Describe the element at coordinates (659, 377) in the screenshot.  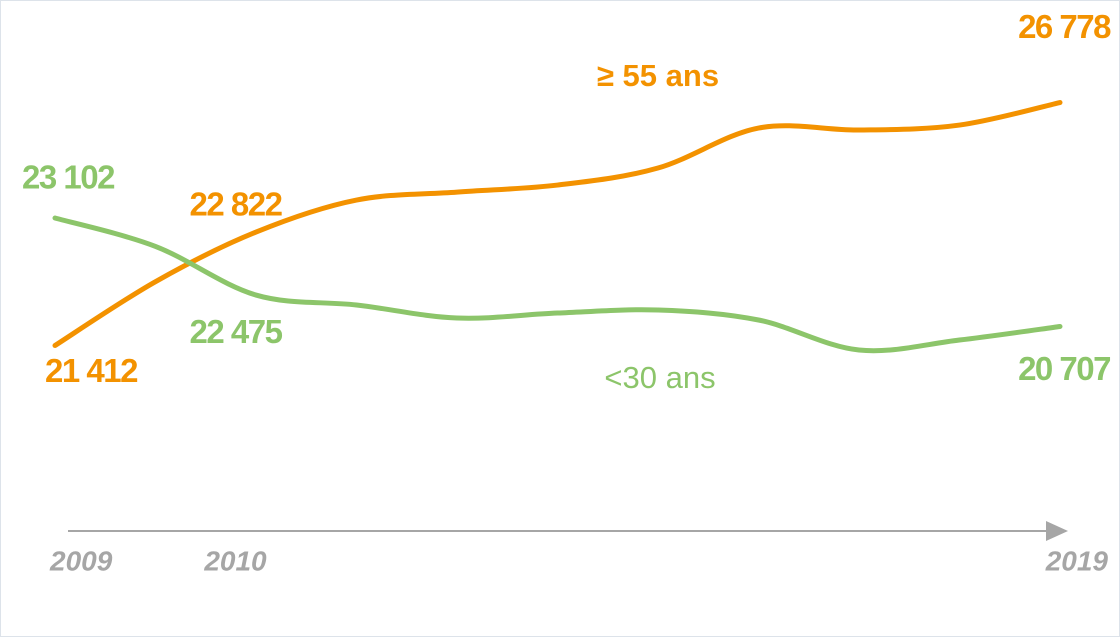
I see `series-name: <30 ans` at that location.